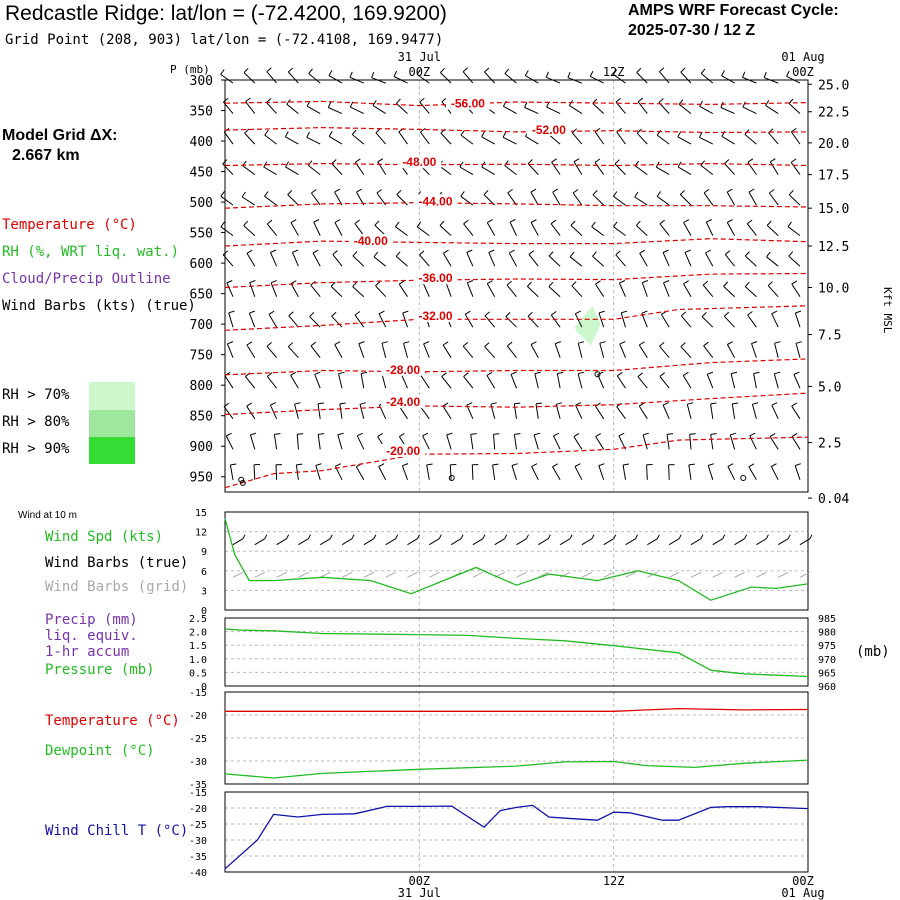 This screenshot has width=900, height=900. What do you see at coordinates (412, 542) in the screenshot?
I see `wind-barb-true` at bounding box center [412, 542].